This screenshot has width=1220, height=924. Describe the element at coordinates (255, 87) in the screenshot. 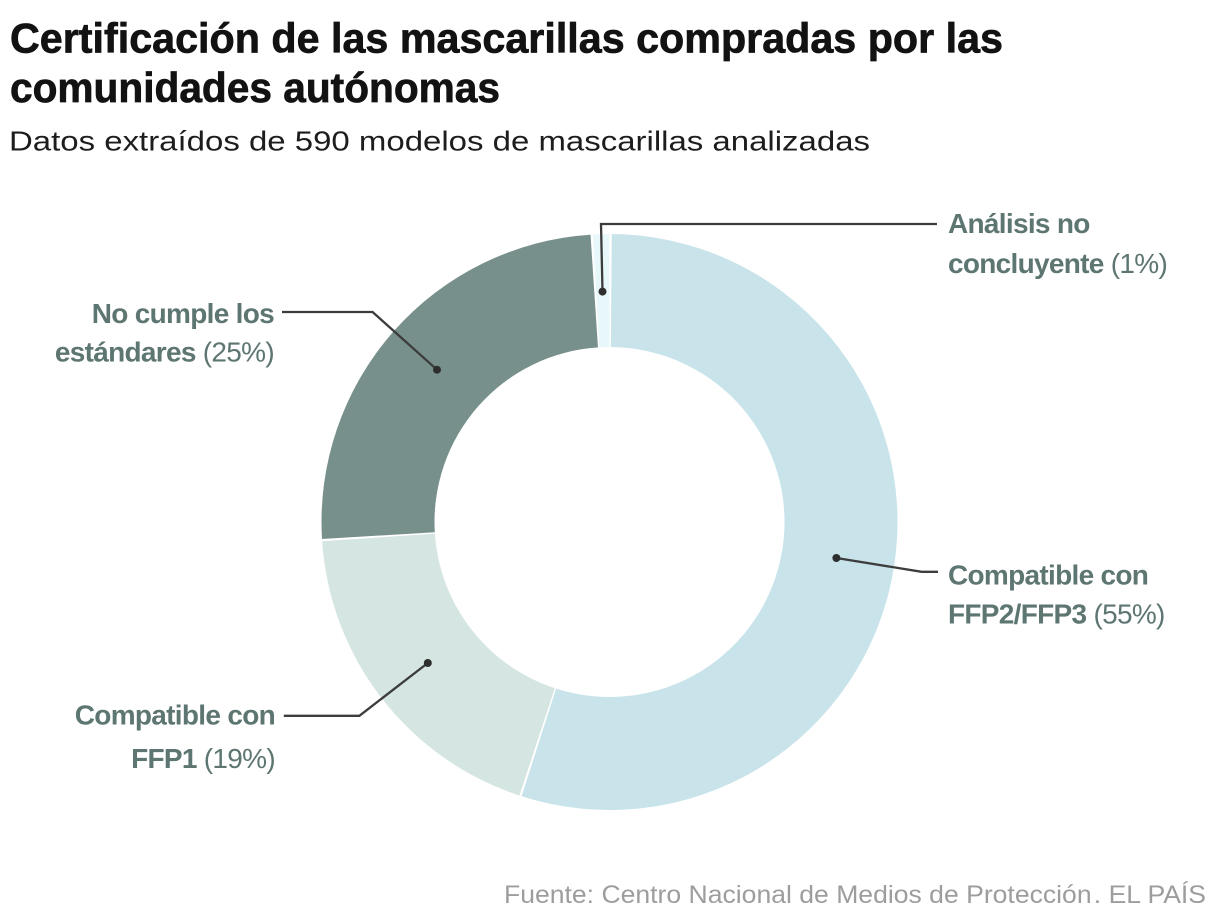

I see `svg-text: comunidades autónomas` at that location.